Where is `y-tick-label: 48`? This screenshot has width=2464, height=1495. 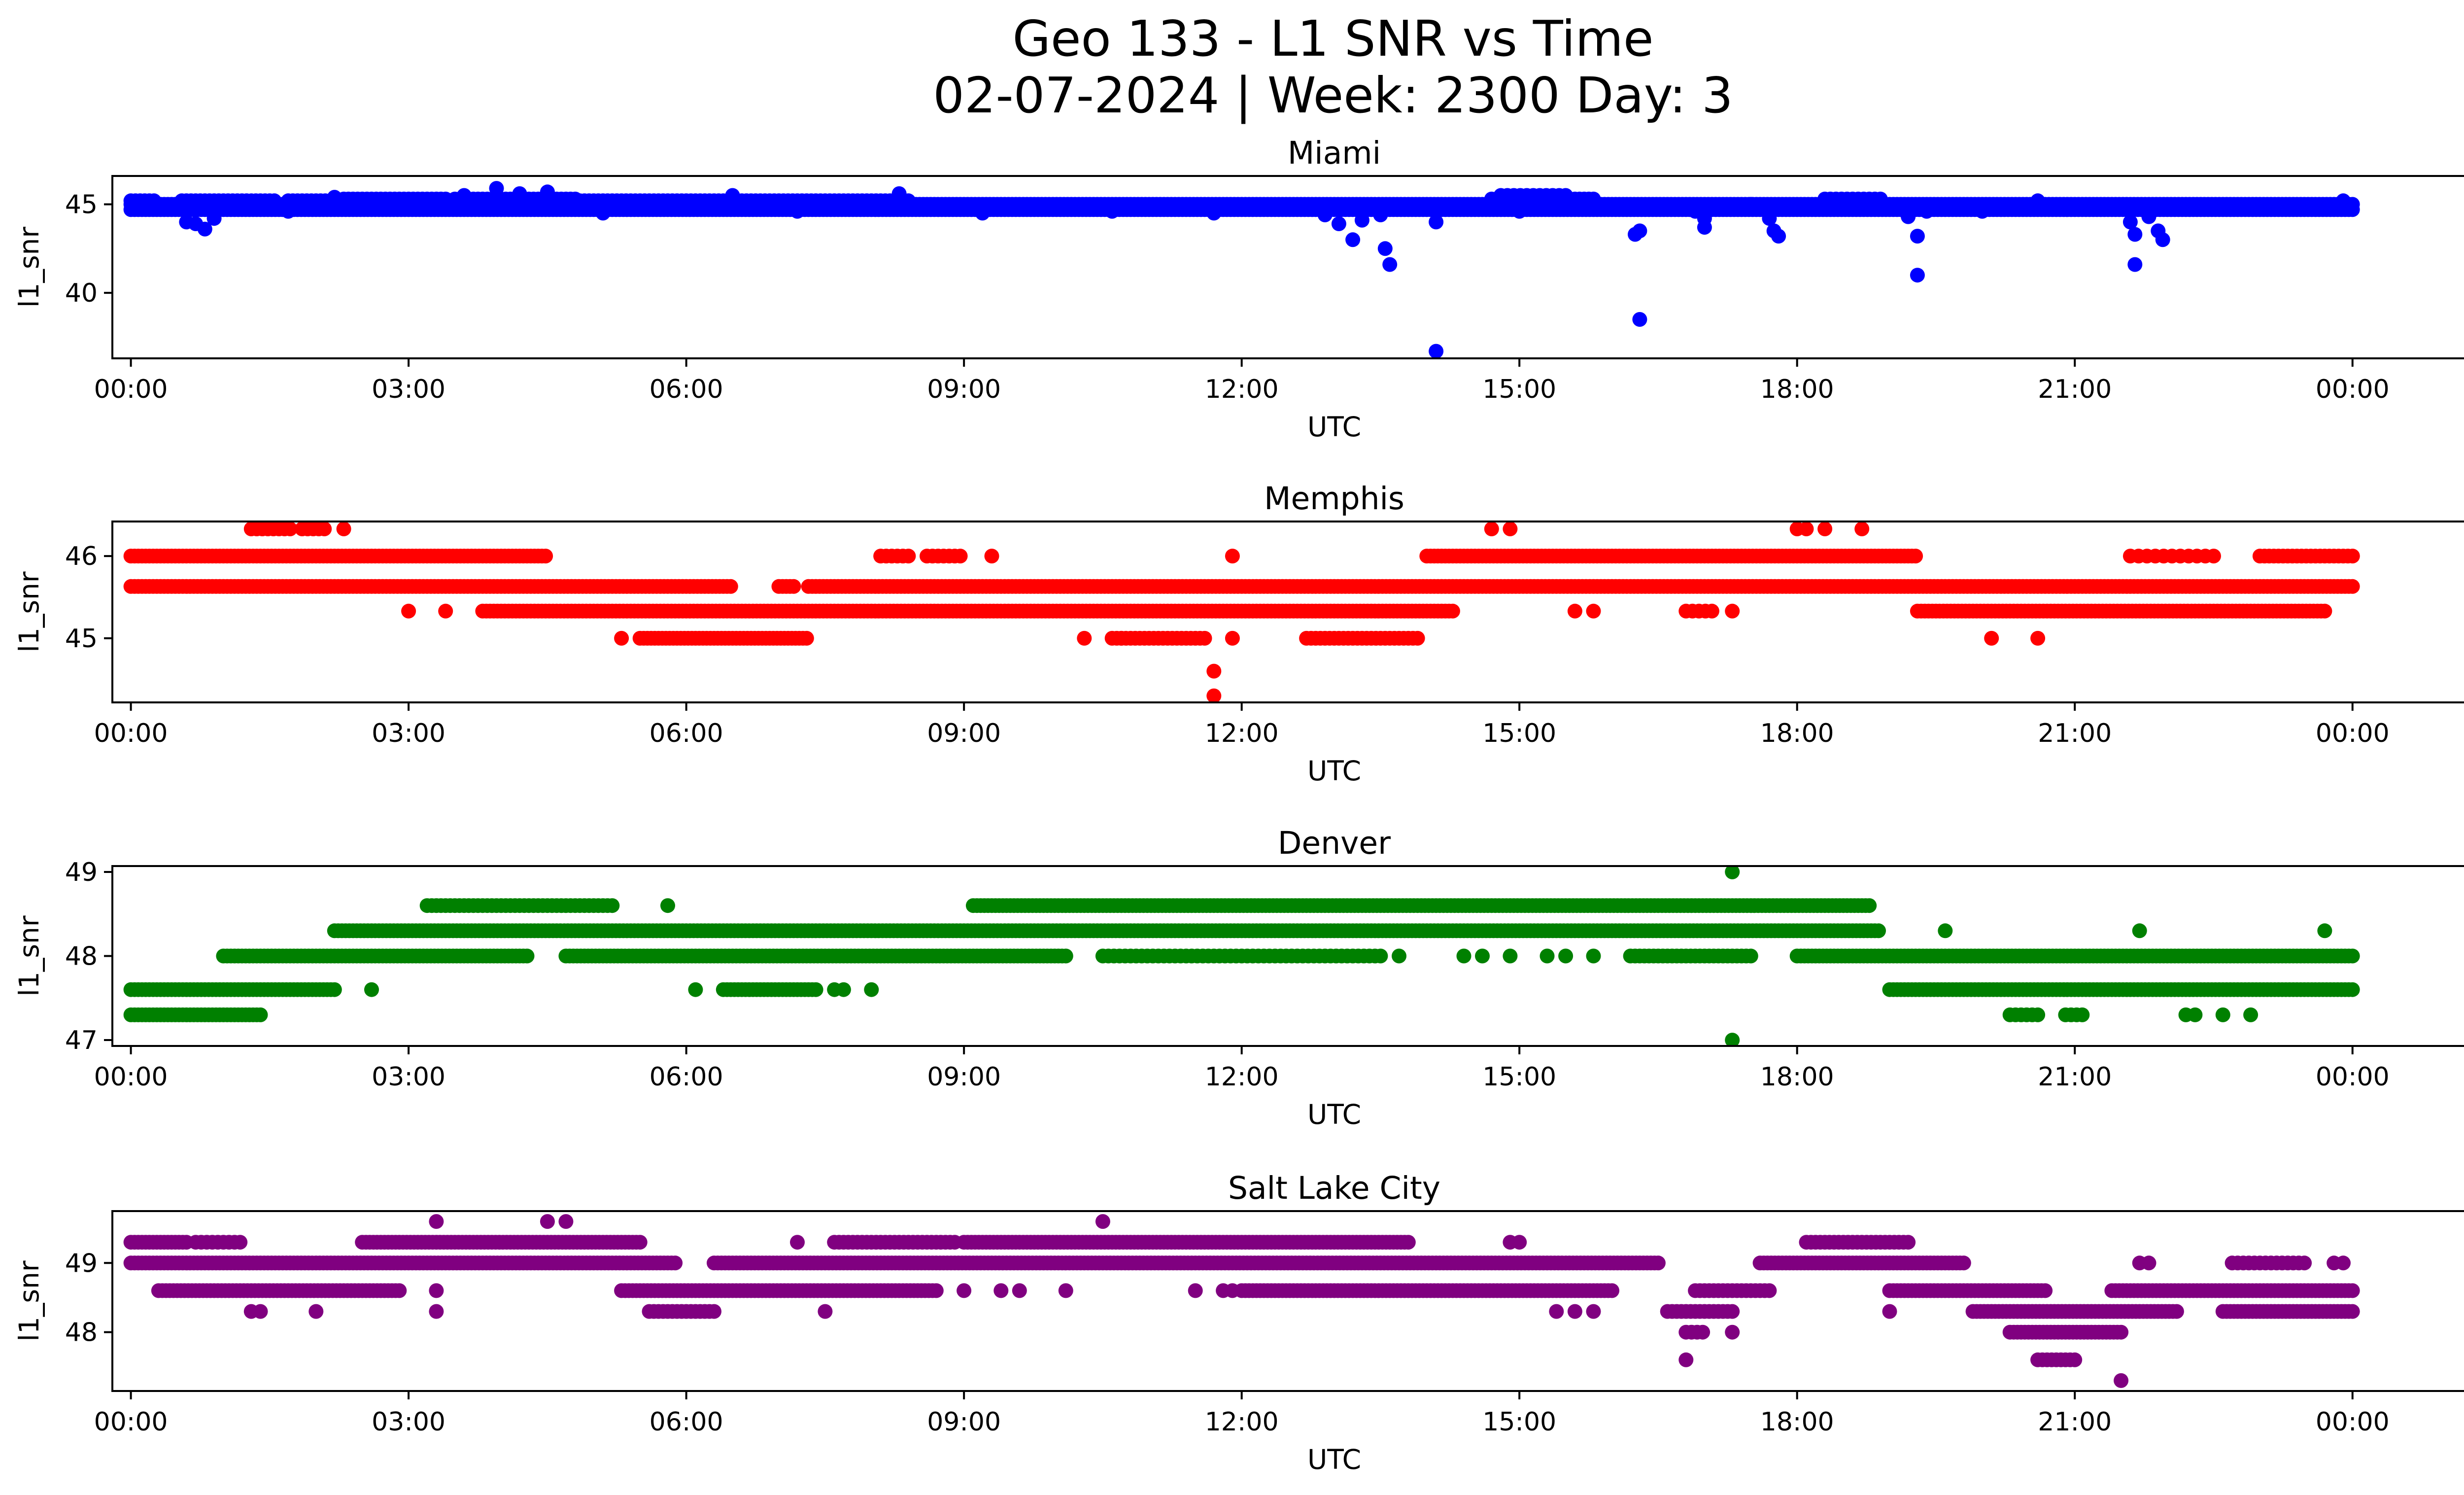
y-tick-label: 48 is located at coordinates (81, 957).